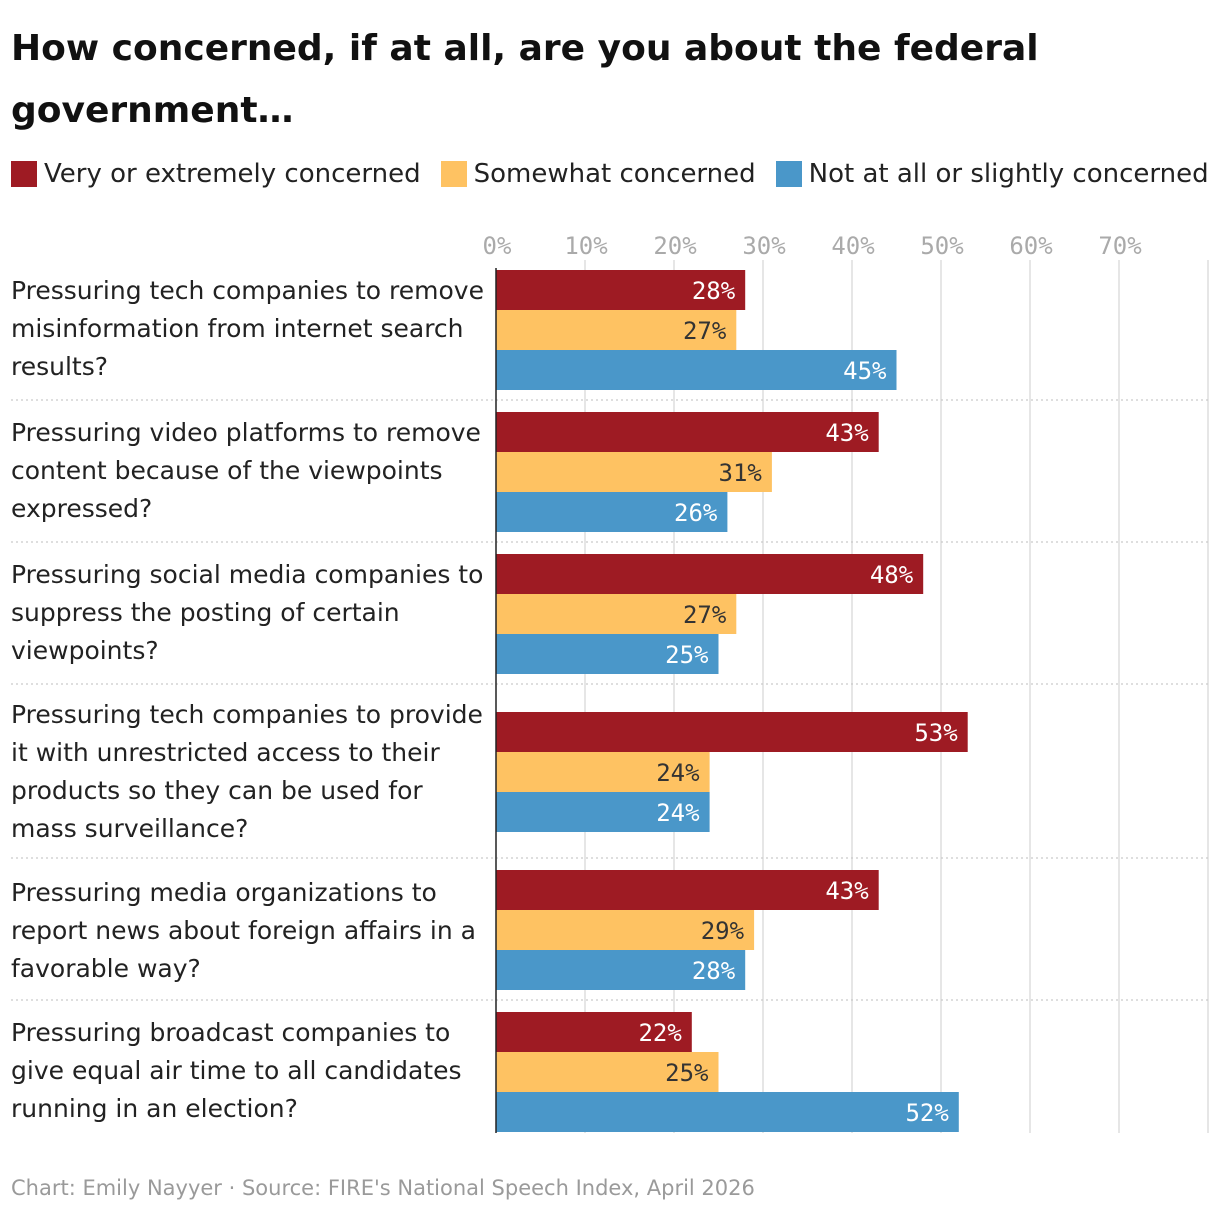 The width and height of the screenshot is (1220, 1220). I want to click on bar-value-label: 45%, so click(865, 371).